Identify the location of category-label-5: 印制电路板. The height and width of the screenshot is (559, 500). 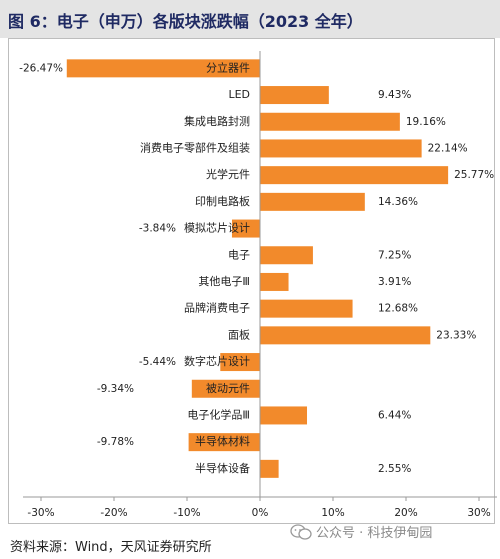
(222, 201).